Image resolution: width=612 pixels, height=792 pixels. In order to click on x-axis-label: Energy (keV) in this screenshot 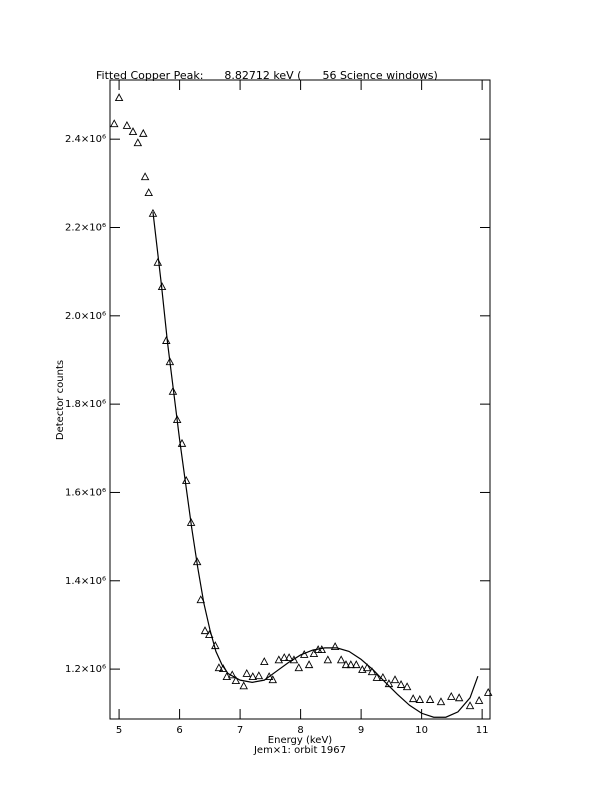, I will do `click(300, 740)`.